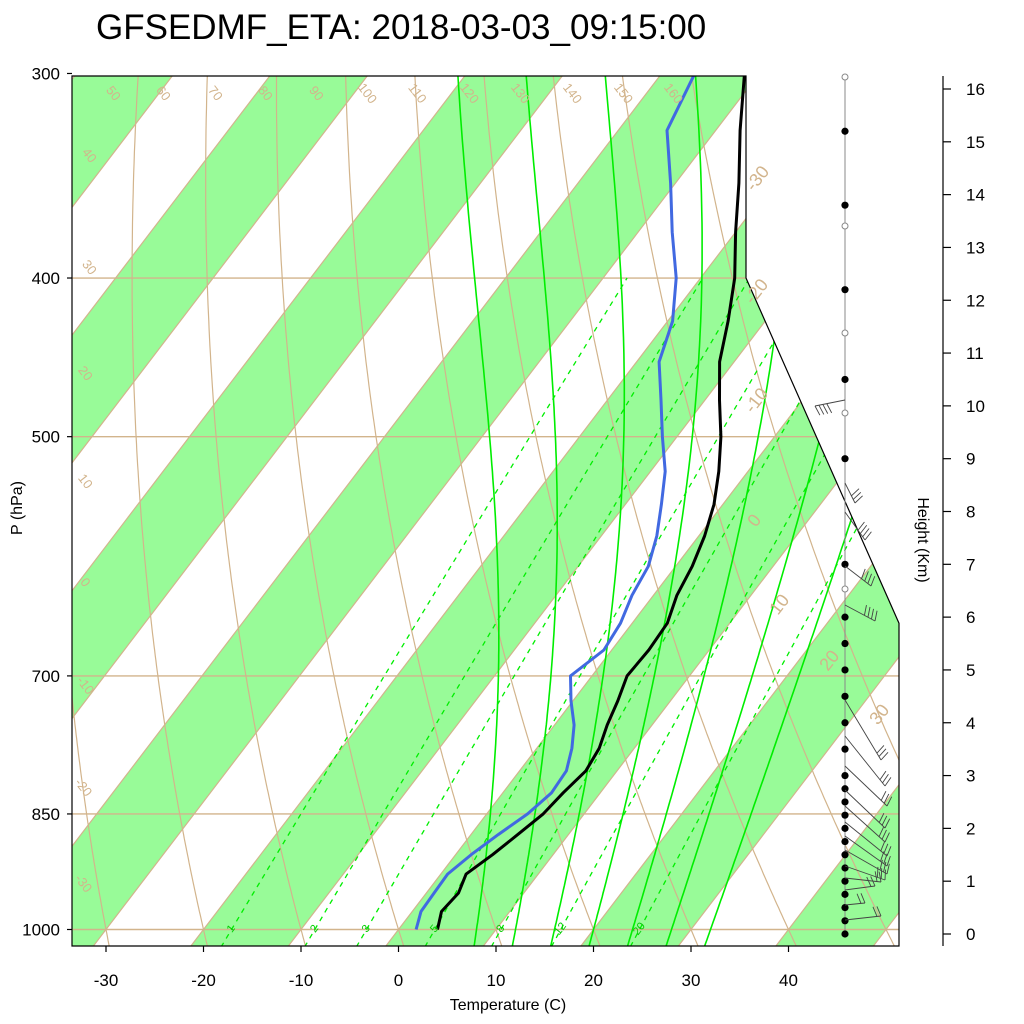 This screenshot has height=1024, width=1024. I want to click on height-tick-label: 2, so click(970, 828).